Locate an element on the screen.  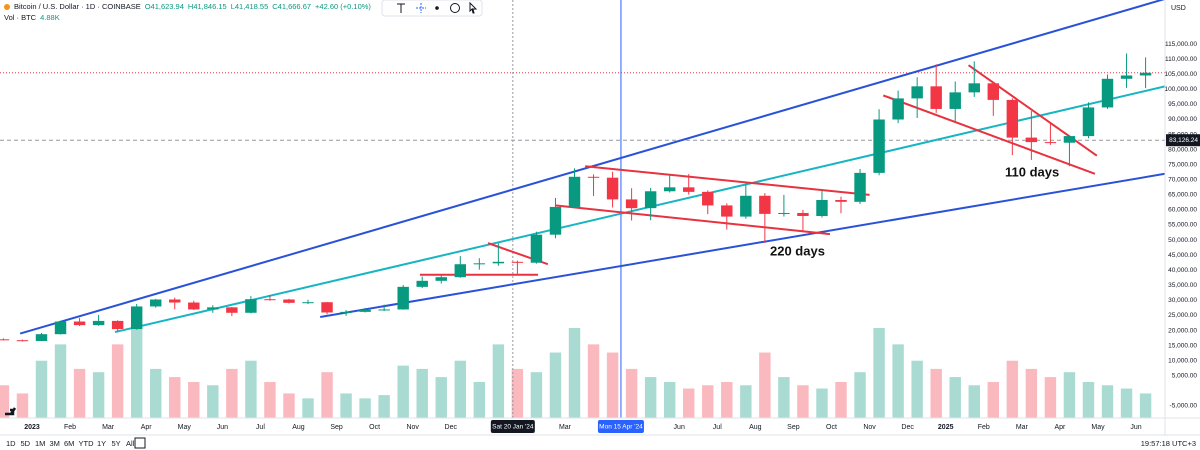
range-button: 1Y is located at coordinates (102, 443).